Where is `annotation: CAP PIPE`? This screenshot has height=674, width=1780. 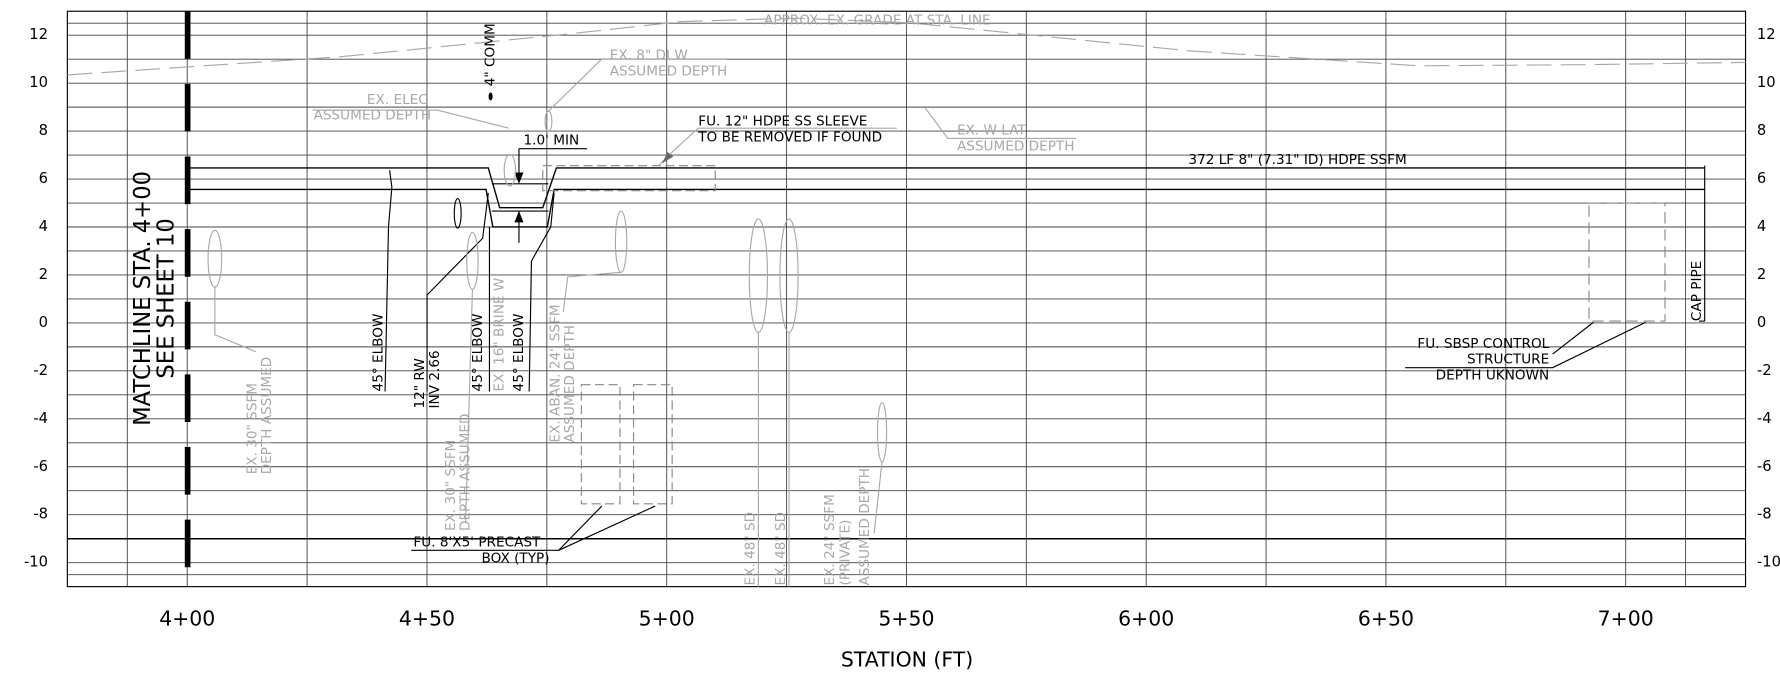
annotation: CAP PIPE is located at coordinates (1697, 291).